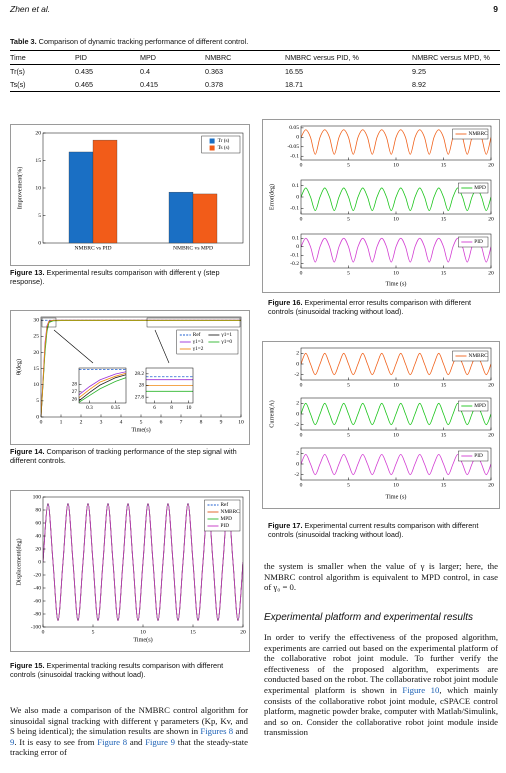 This screenshot has width=506, height=773. What do you see at coordinates (294, 84) in the screenshot?
I see `table-cell: 18.71` at bounding box center [294, 84].